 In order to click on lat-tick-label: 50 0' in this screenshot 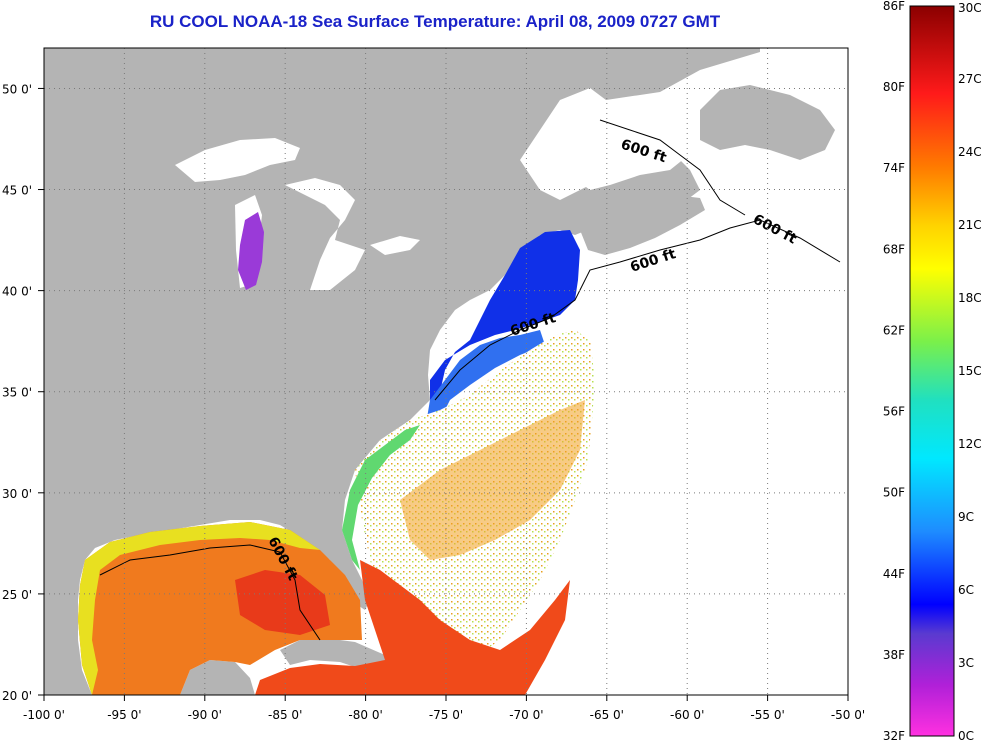, I will do `click(17, 89)`.